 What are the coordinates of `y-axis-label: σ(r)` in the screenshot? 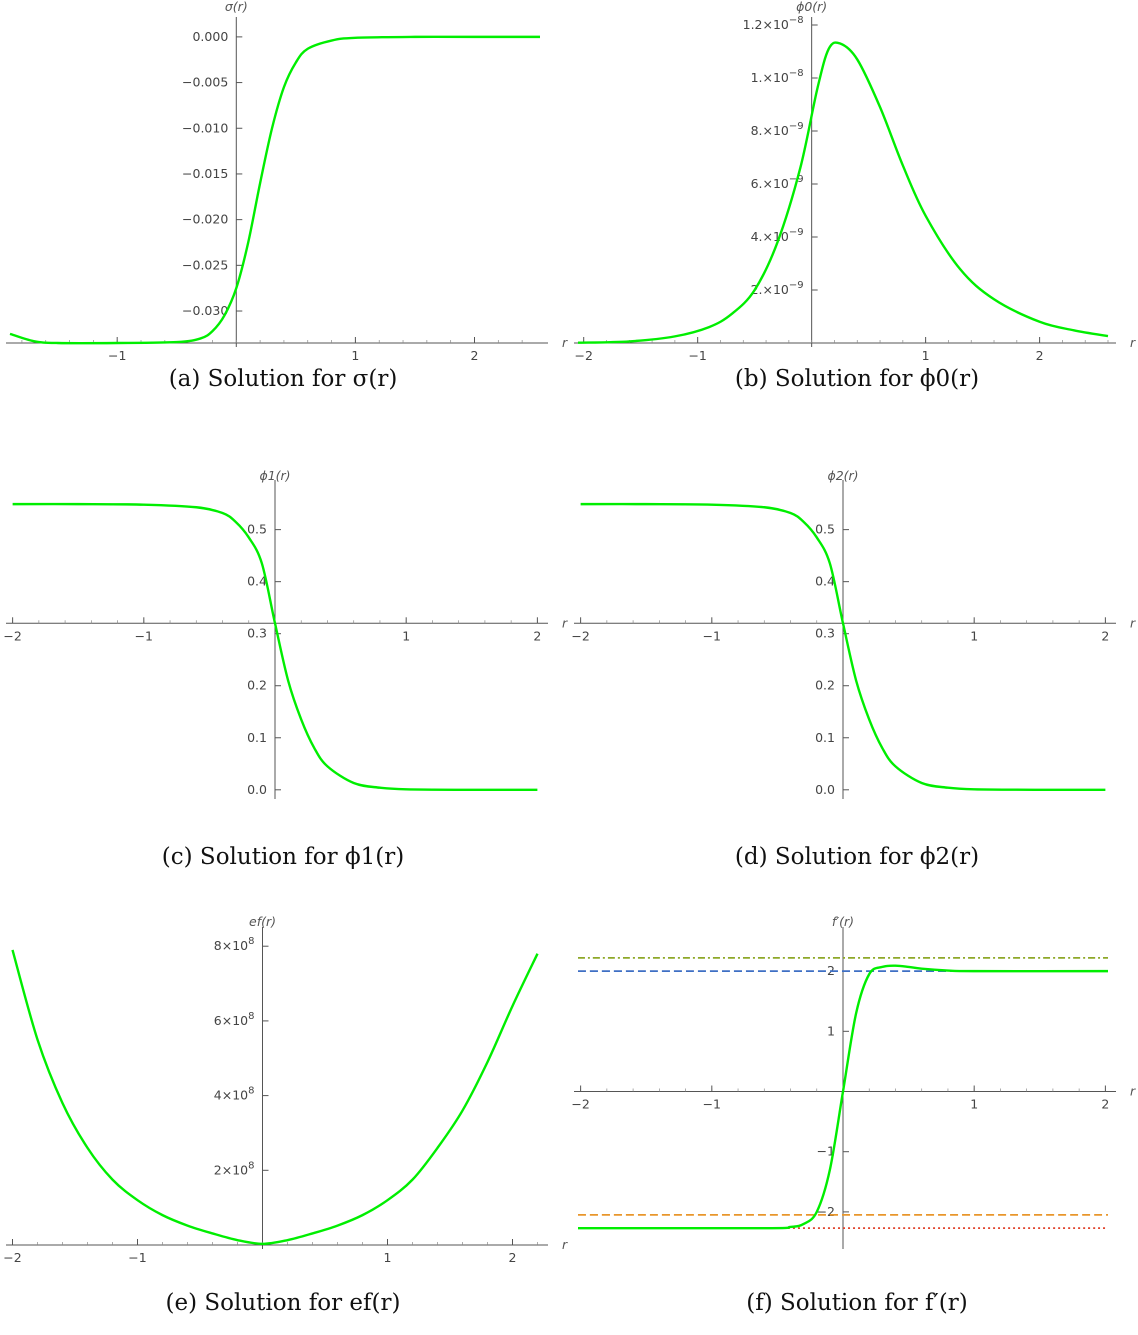 It's located at (236, 7).